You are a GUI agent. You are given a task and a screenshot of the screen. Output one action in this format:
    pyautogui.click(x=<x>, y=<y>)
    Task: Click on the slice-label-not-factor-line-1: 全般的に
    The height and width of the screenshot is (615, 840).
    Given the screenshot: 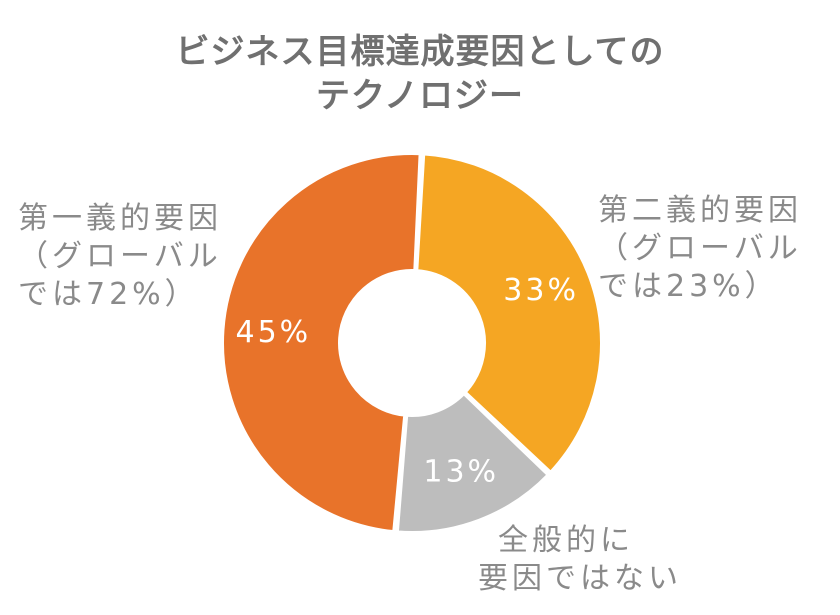 What is the action you would take?
    pyautogui.click(x=566, y=540)
    